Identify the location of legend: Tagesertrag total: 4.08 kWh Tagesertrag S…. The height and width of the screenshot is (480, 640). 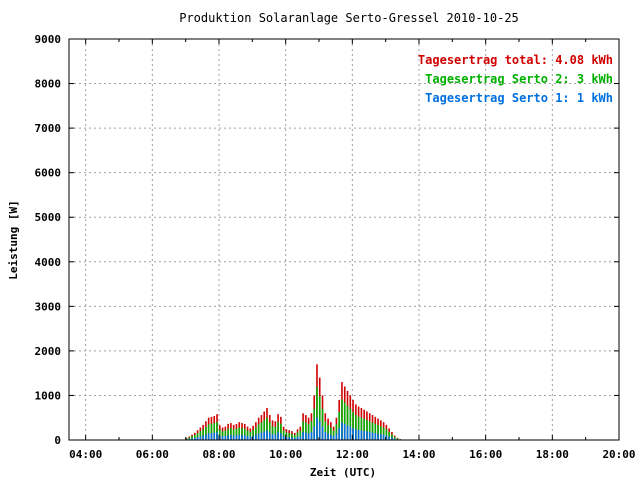
(515, 79).